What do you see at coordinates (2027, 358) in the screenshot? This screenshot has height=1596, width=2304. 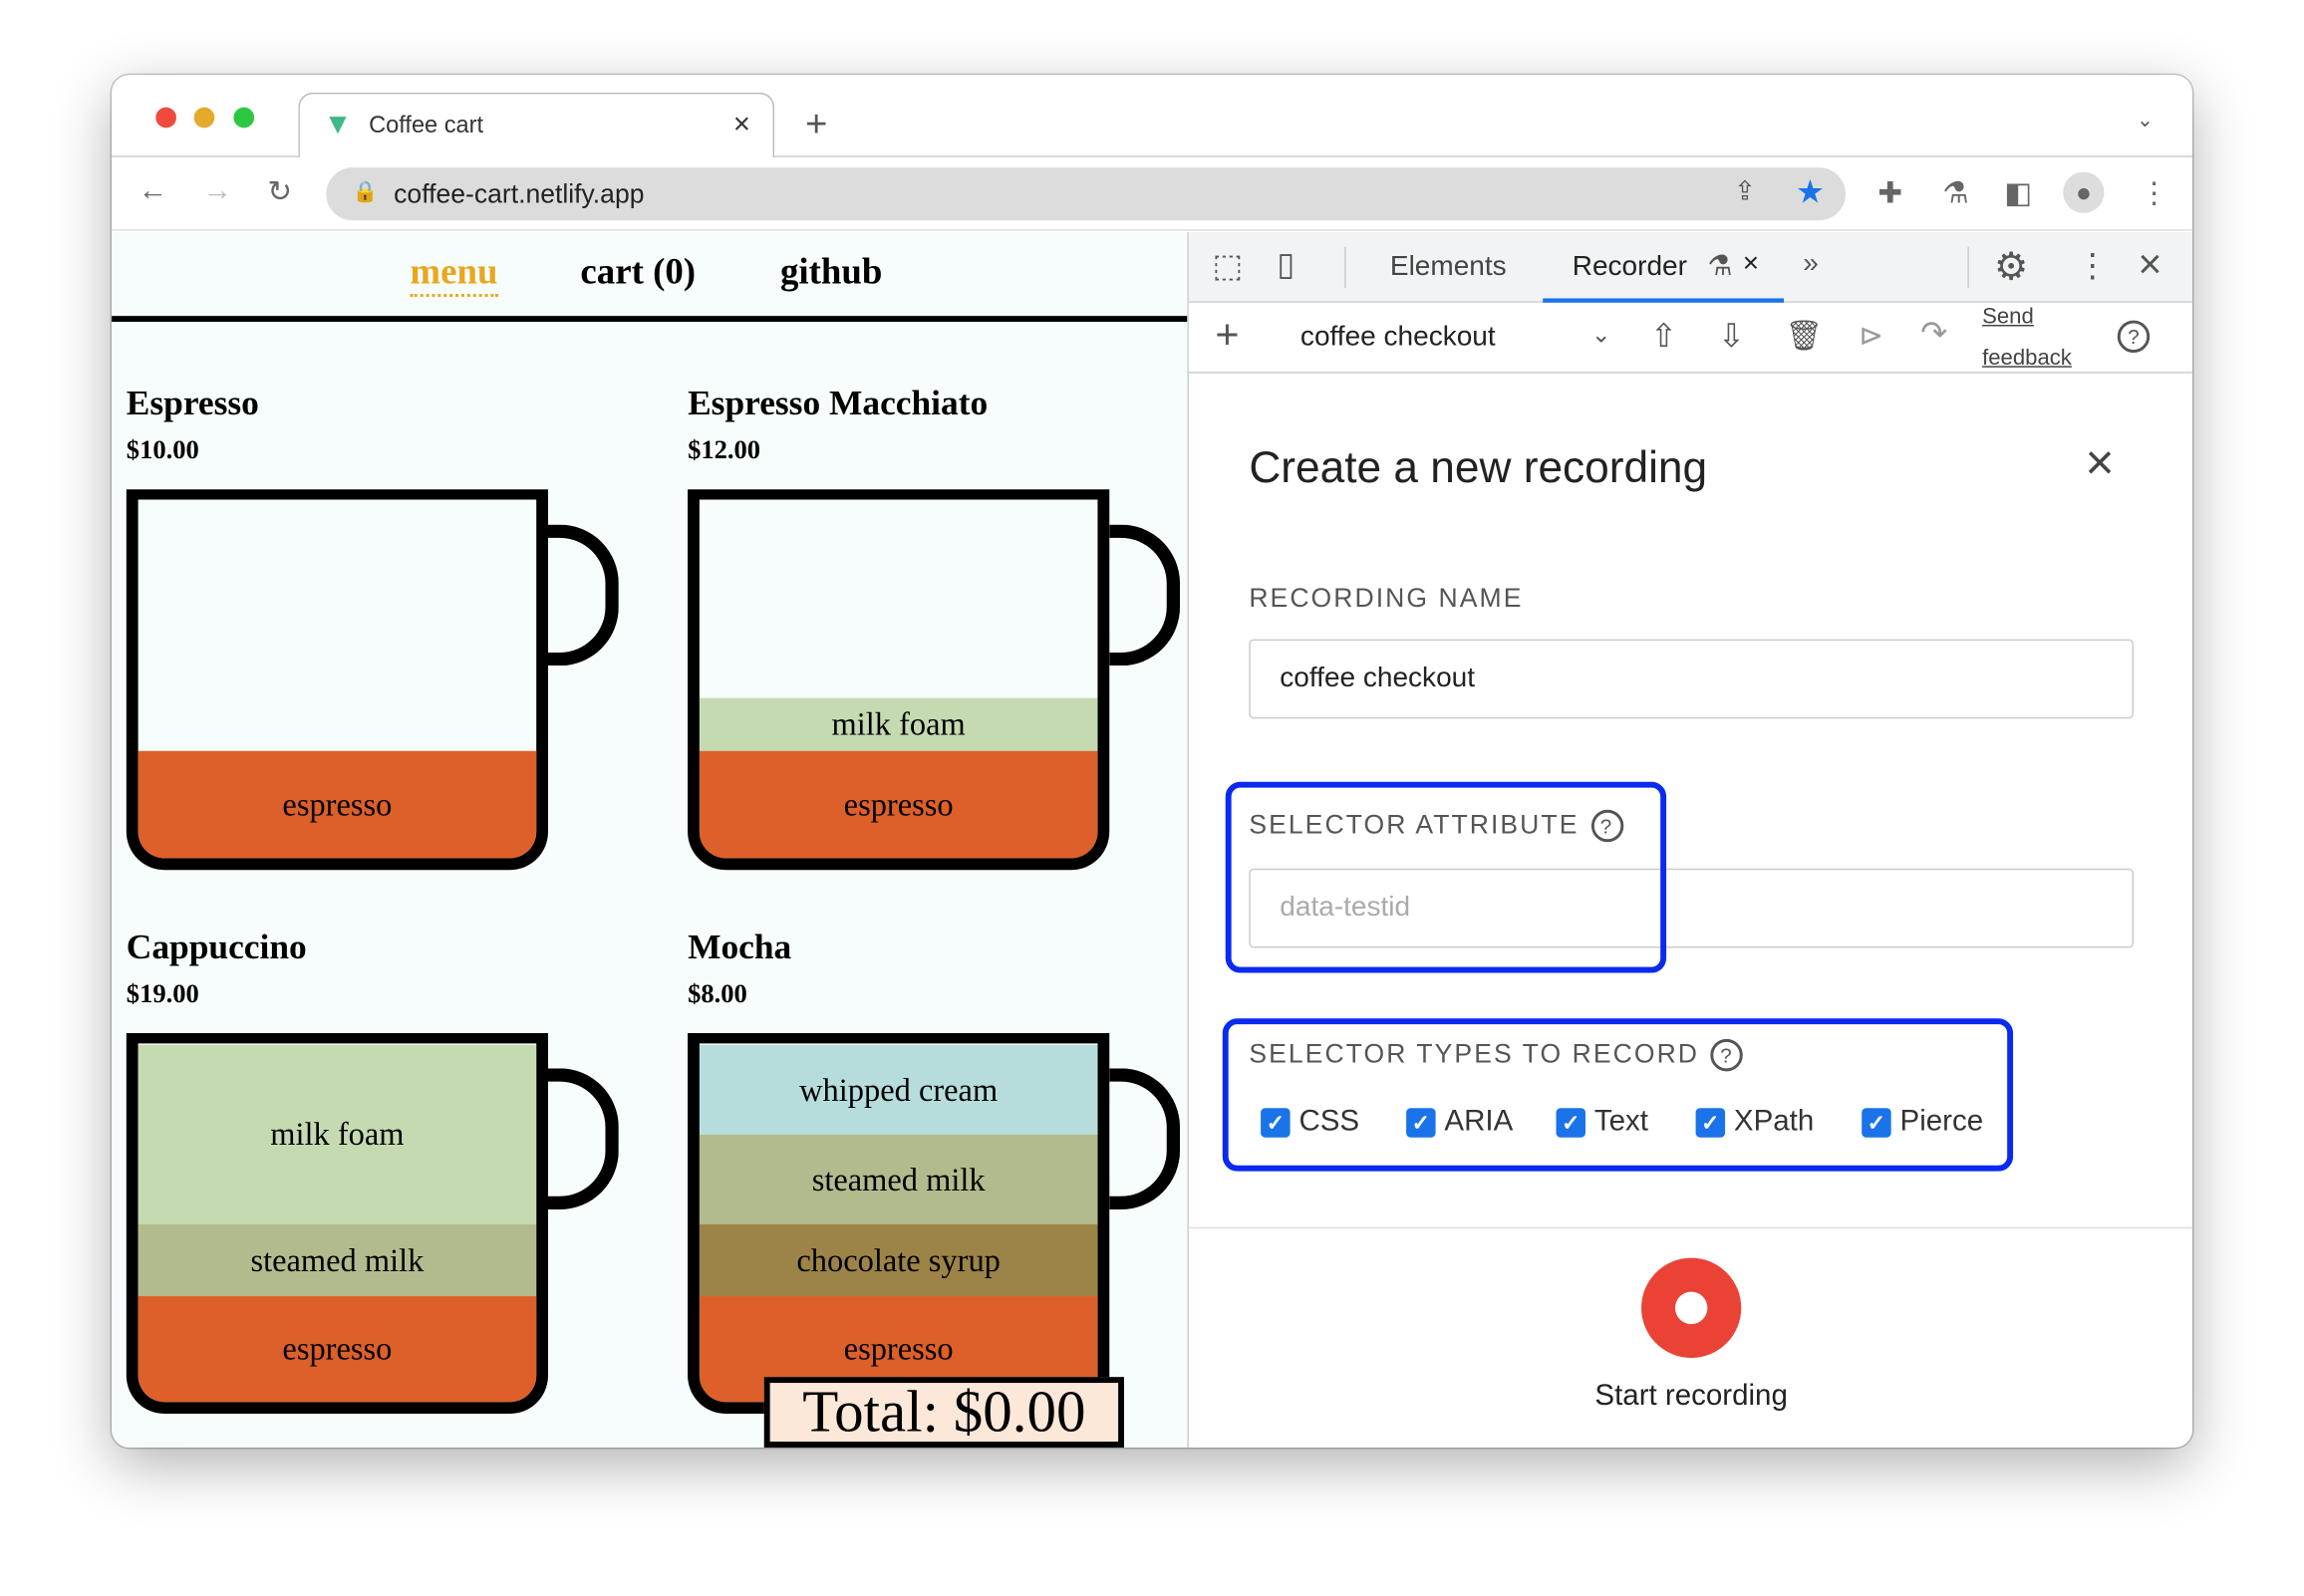 I see `send-feedback-link-line2: feedback` at bounding box center [2027, 358].